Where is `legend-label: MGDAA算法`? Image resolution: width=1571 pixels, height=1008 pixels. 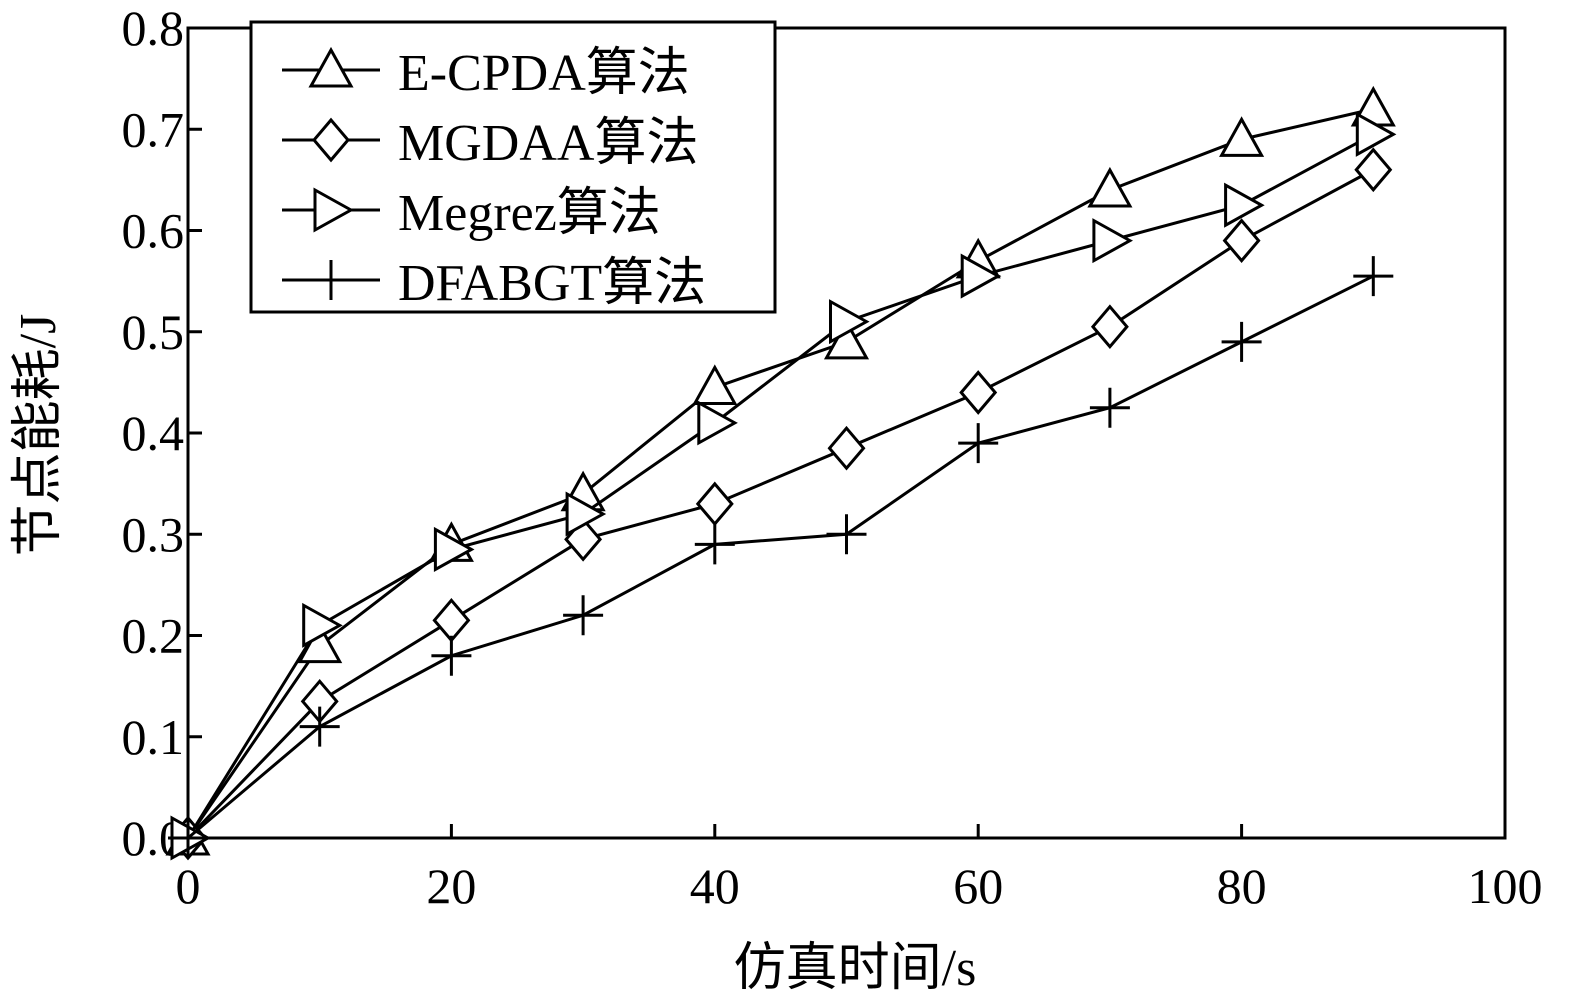
legend-label: MGDAA算法 is located at coordinates (548, 143).